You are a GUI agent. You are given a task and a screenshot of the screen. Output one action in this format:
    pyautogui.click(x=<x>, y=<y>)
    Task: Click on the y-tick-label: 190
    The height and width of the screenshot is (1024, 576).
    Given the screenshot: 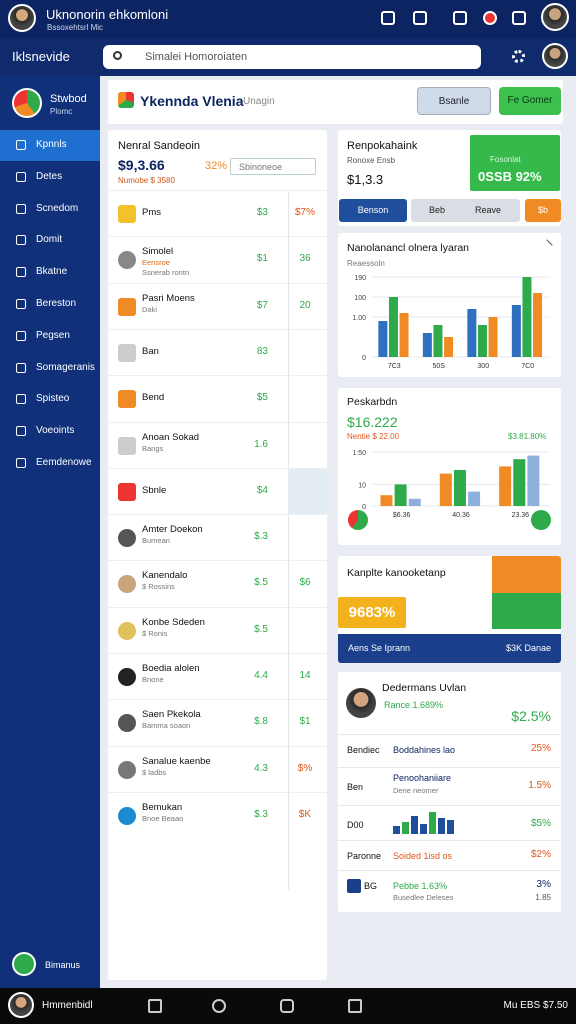 What is the action you would take?
    pyautogui.click(x=360, y=278)
    